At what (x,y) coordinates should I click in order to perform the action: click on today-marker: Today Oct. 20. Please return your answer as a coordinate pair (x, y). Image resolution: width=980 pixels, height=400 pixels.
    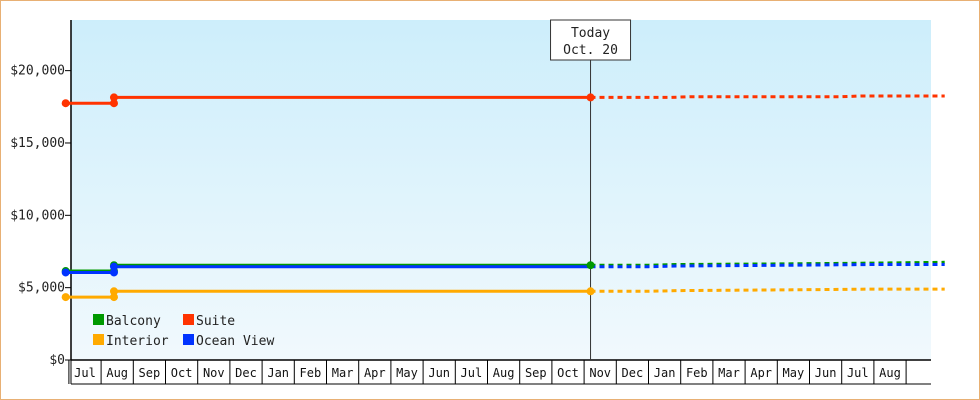
    Looking at the image, I should click on (591, 189).